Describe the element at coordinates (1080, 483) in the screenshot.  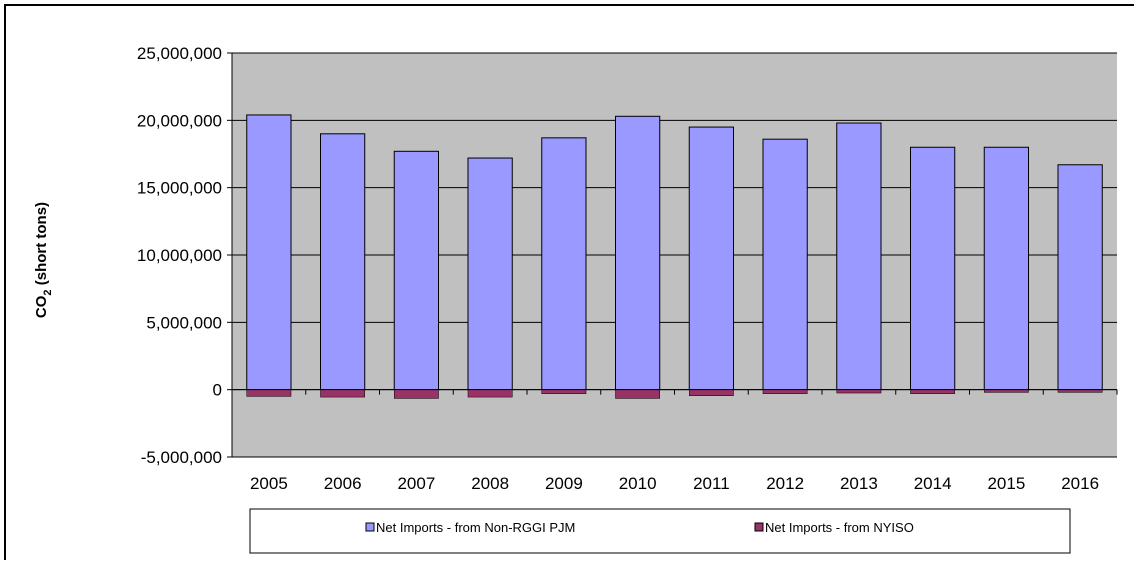
I see `x-tick-label: 2016` at that location.